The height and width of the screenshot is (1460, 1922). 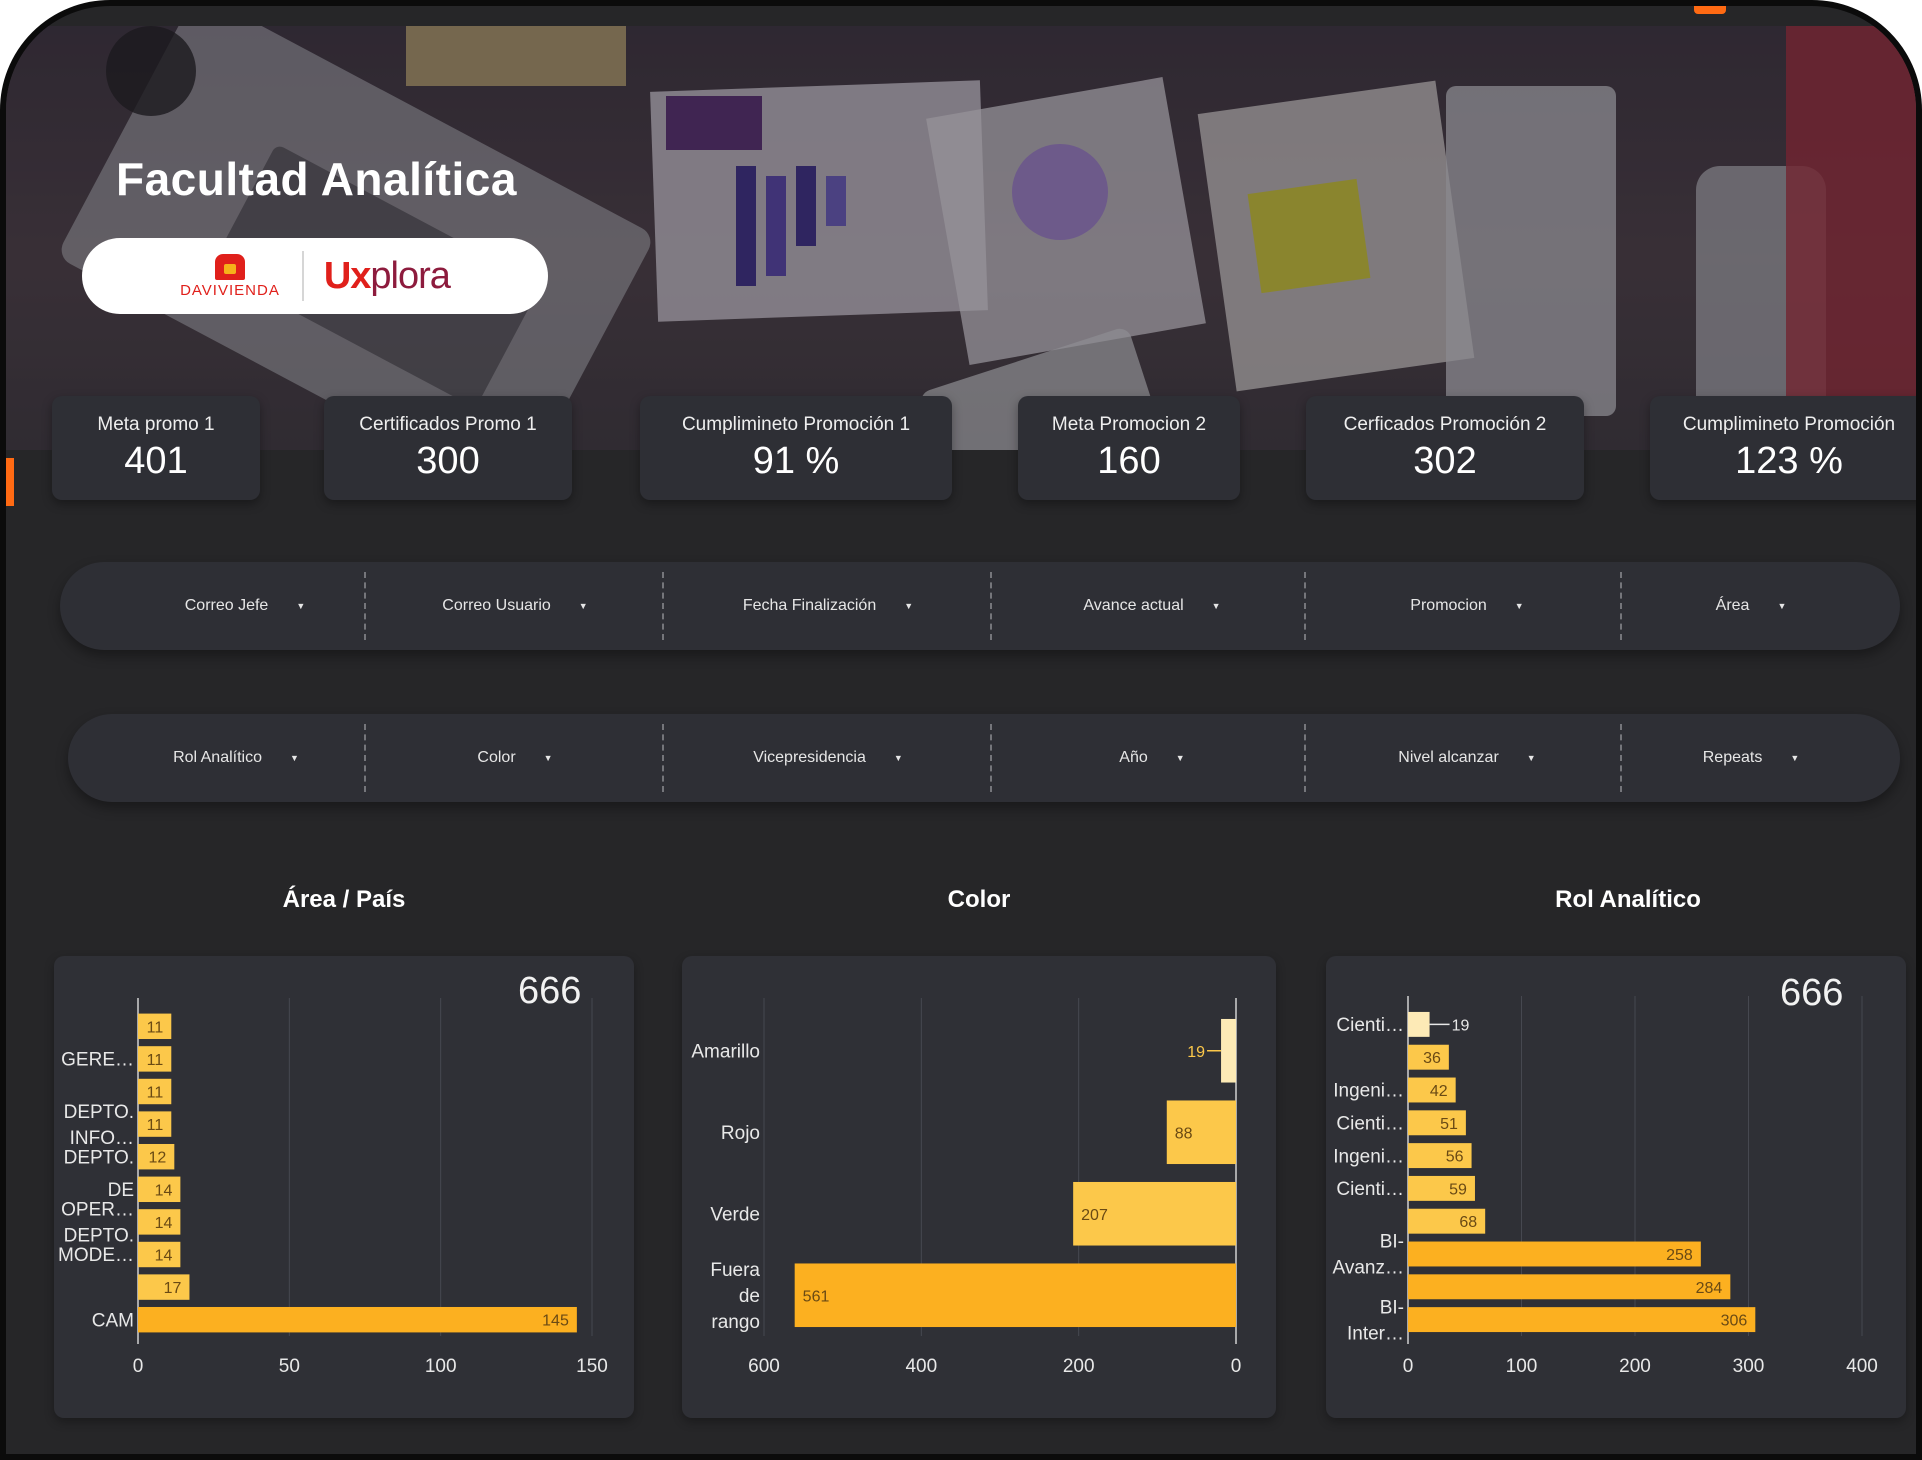 What do you see at coordinates (1184, 1133) in the screenshot?
I see `data-label: 88` at bounding box center [1184, 1133].